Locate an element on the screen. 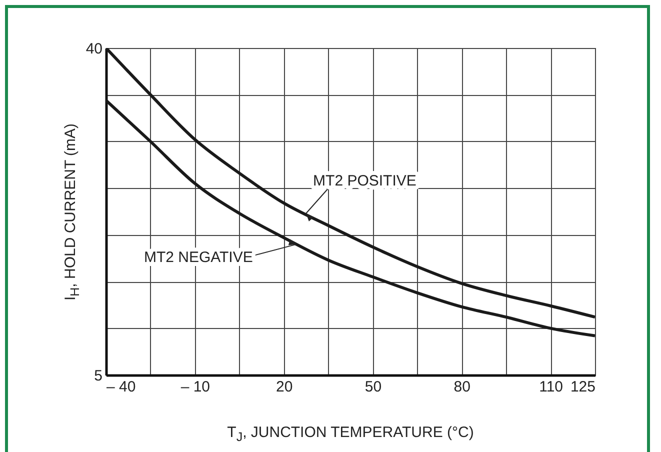  x-tick-label: – 10 is located at coordinates (195, 387).